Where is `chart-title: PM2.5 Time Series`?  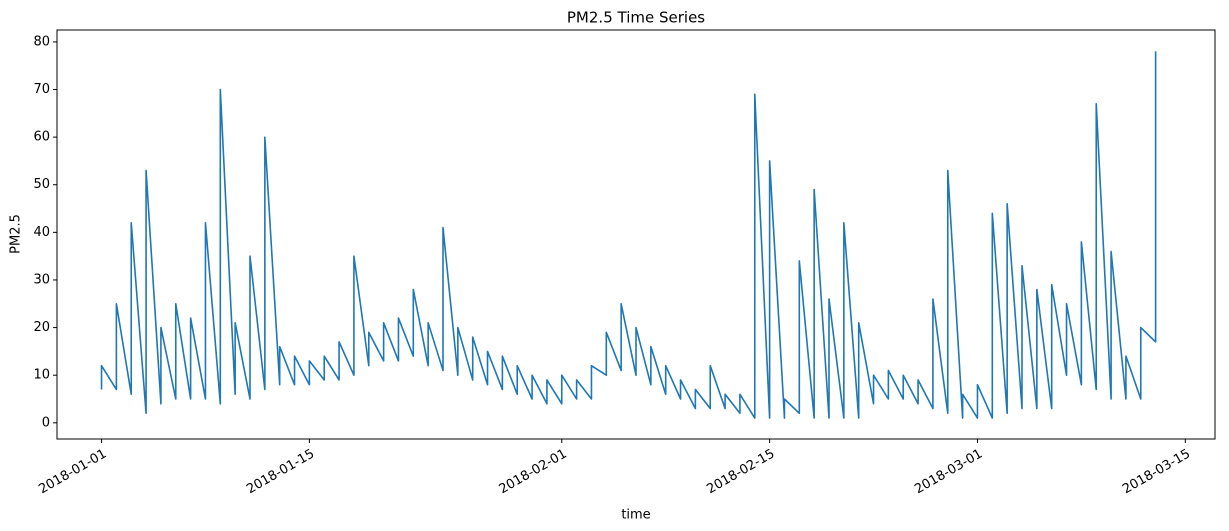
chart-title: PM2.5 Time Series is located at coordinates (636, 18).